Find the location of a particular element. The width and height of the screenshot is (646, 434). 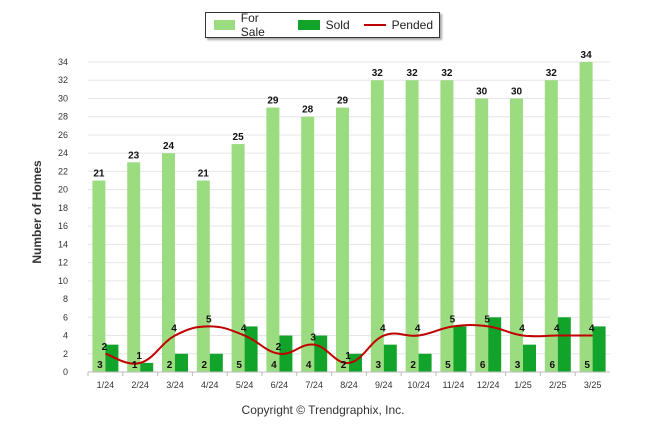

label-for-sale: 24 is located at coordinates (169, 146).